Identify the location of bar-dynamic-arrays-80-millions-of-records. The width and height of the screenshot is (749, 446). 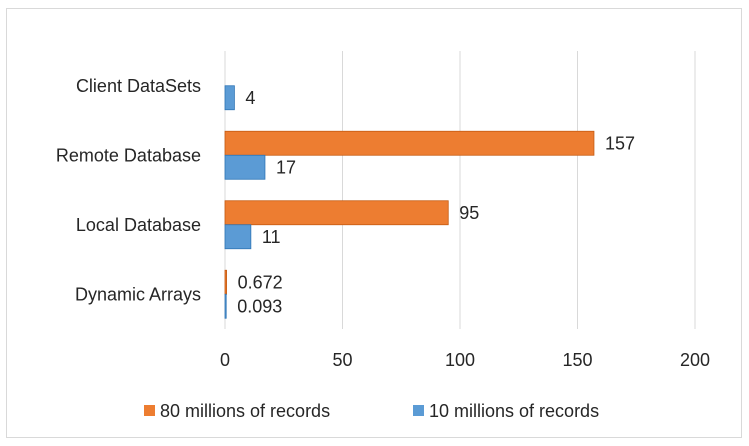
(225, 282).